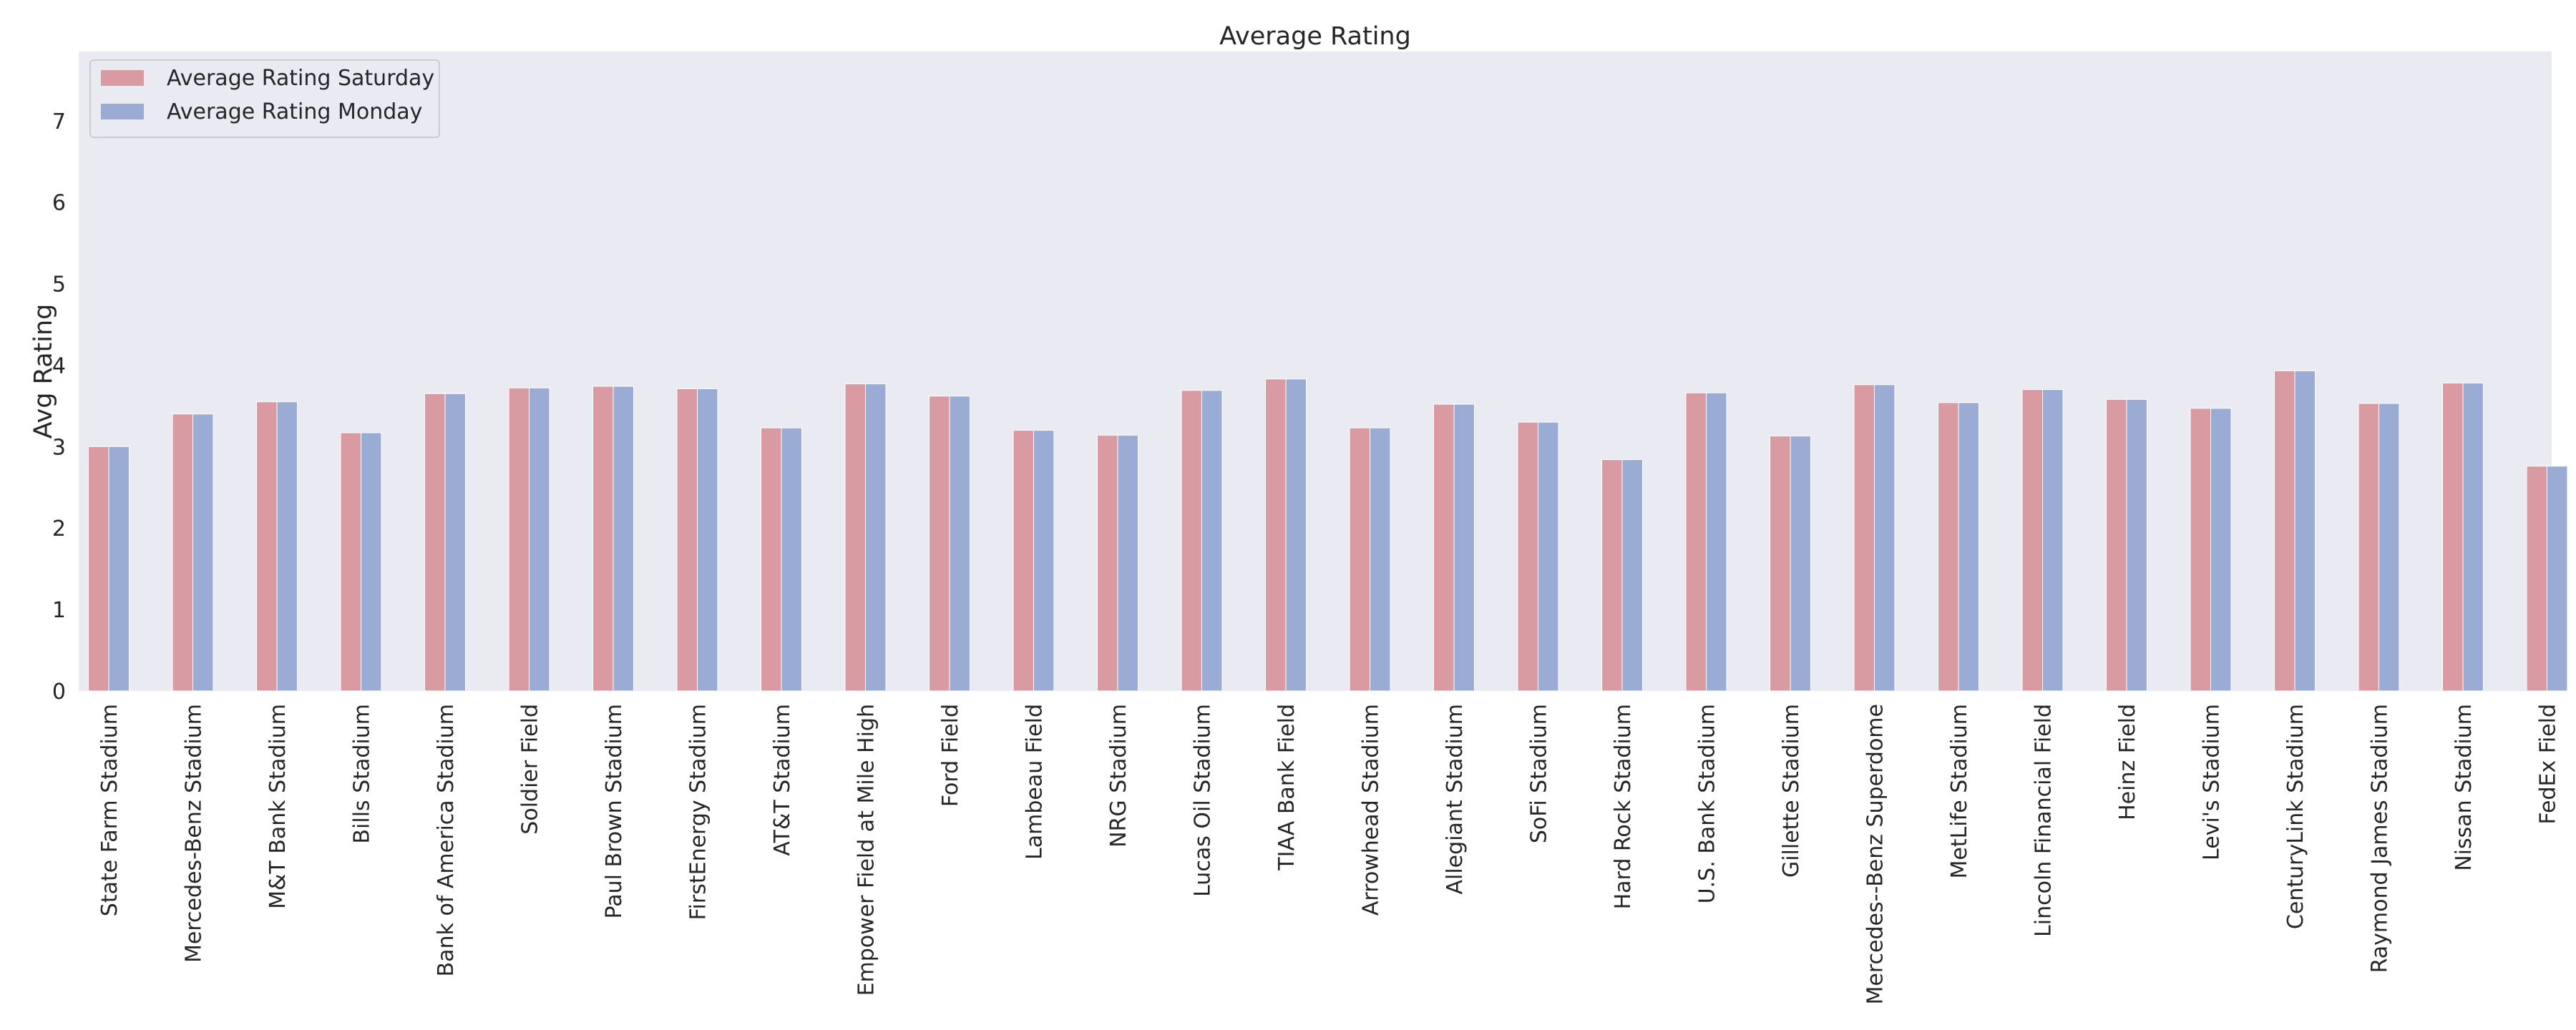  I want to click on x-tick-label: Mercedes-Benz Stadium, so click(194, 834).